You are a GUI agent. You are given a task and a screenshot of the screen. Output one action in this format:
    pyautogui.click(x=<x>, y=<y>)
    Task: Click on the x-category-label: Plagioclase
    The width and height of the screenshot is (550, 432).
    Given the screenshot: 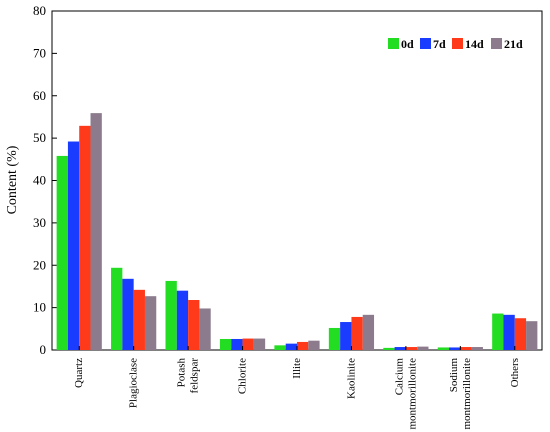 What is the action you would take?
    pyautogui.click(x=134, y=383)
    